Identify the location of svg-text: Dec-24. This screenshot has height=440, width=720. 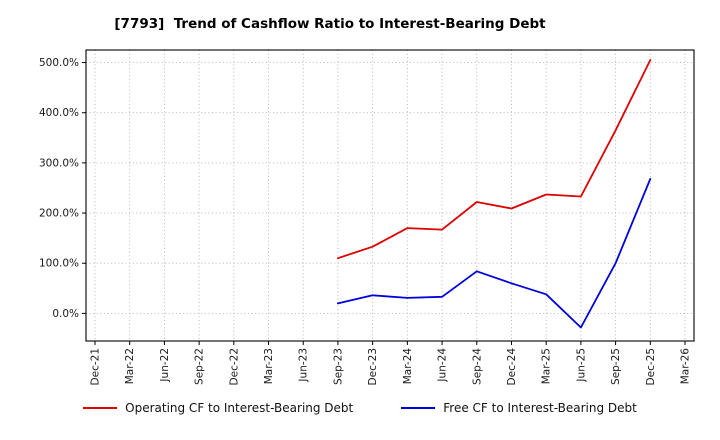
(512, 367).